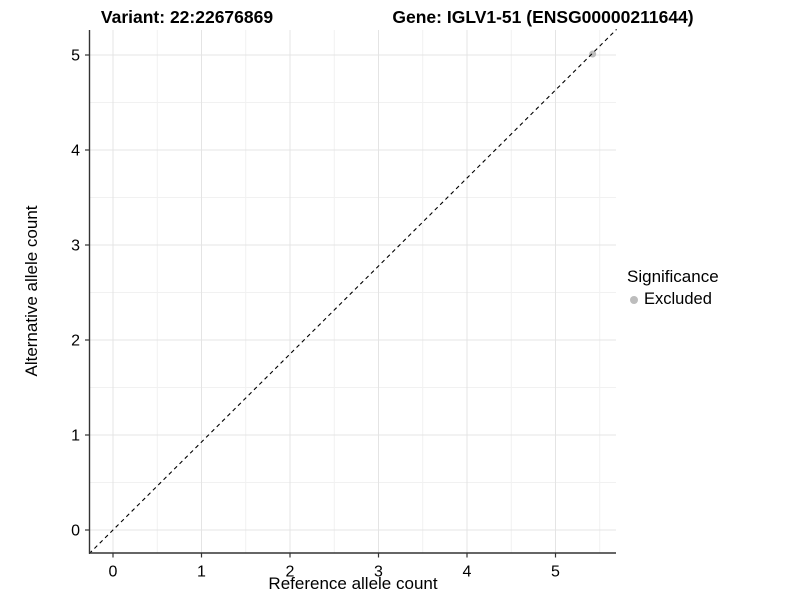  Describe the element at coordinates (467, 572) in the screenshot. I see `x-tick-label: 4` at that location.